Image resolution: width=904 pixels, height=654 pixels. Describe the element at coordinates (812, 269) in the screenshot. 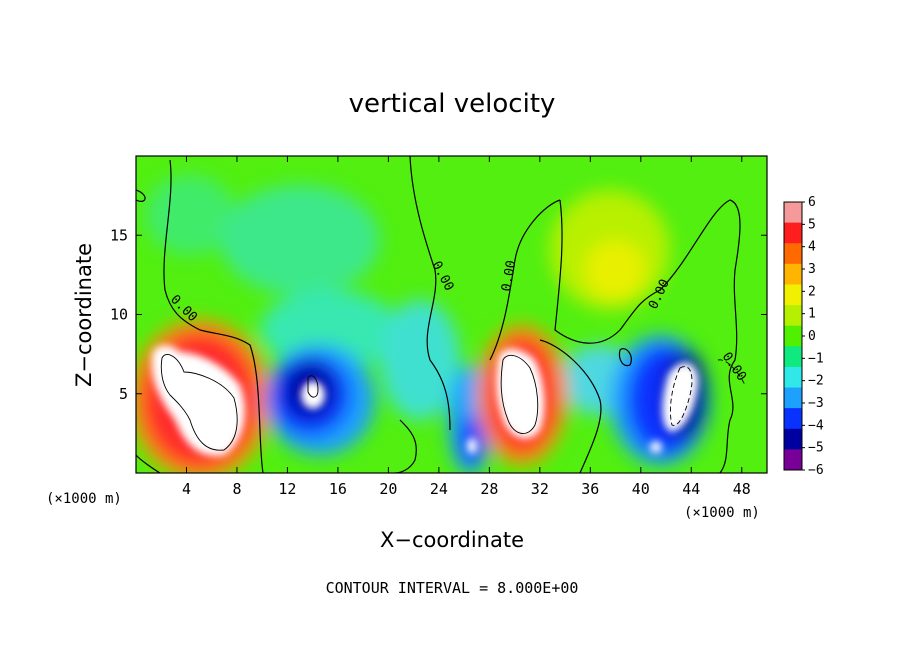

I see `colorbar-tick-label: 3` at that location.